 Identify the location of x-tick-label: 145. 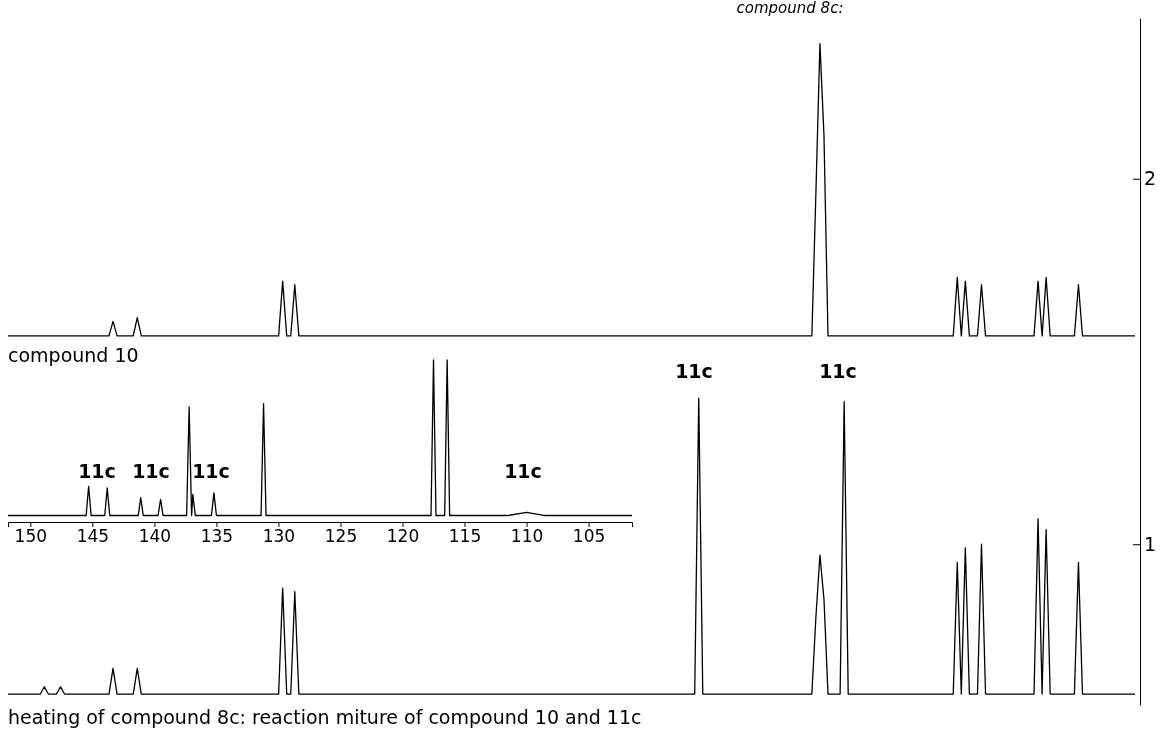
(93, 536).